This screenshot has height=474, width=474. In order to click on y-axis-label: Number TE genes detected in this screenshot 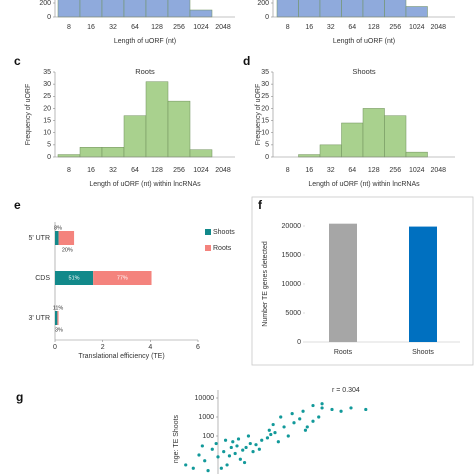, I will do `click(265, 284)`.